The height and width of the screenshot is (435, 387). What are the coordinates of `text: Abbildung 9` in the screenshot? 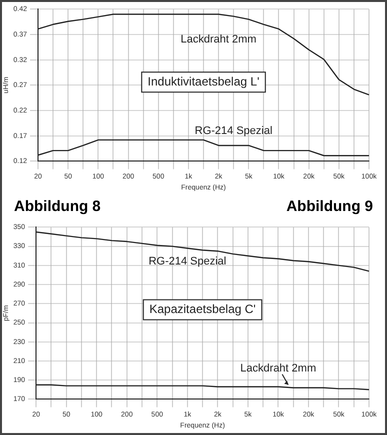 It's located at (329, 206).